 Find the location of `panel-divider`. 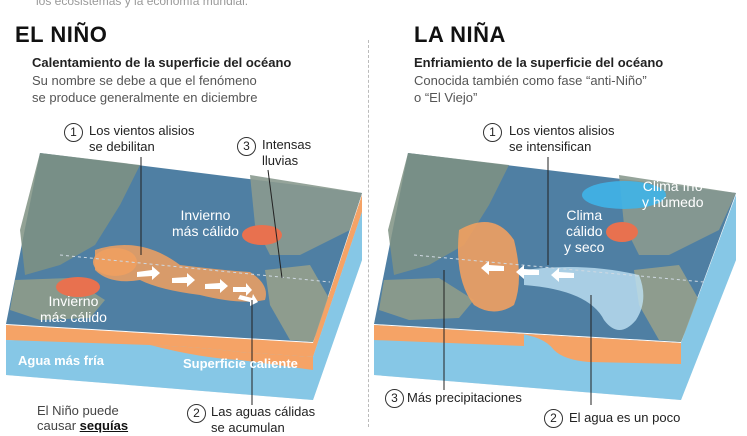

panel-divider is located at coordinates (368, 233).